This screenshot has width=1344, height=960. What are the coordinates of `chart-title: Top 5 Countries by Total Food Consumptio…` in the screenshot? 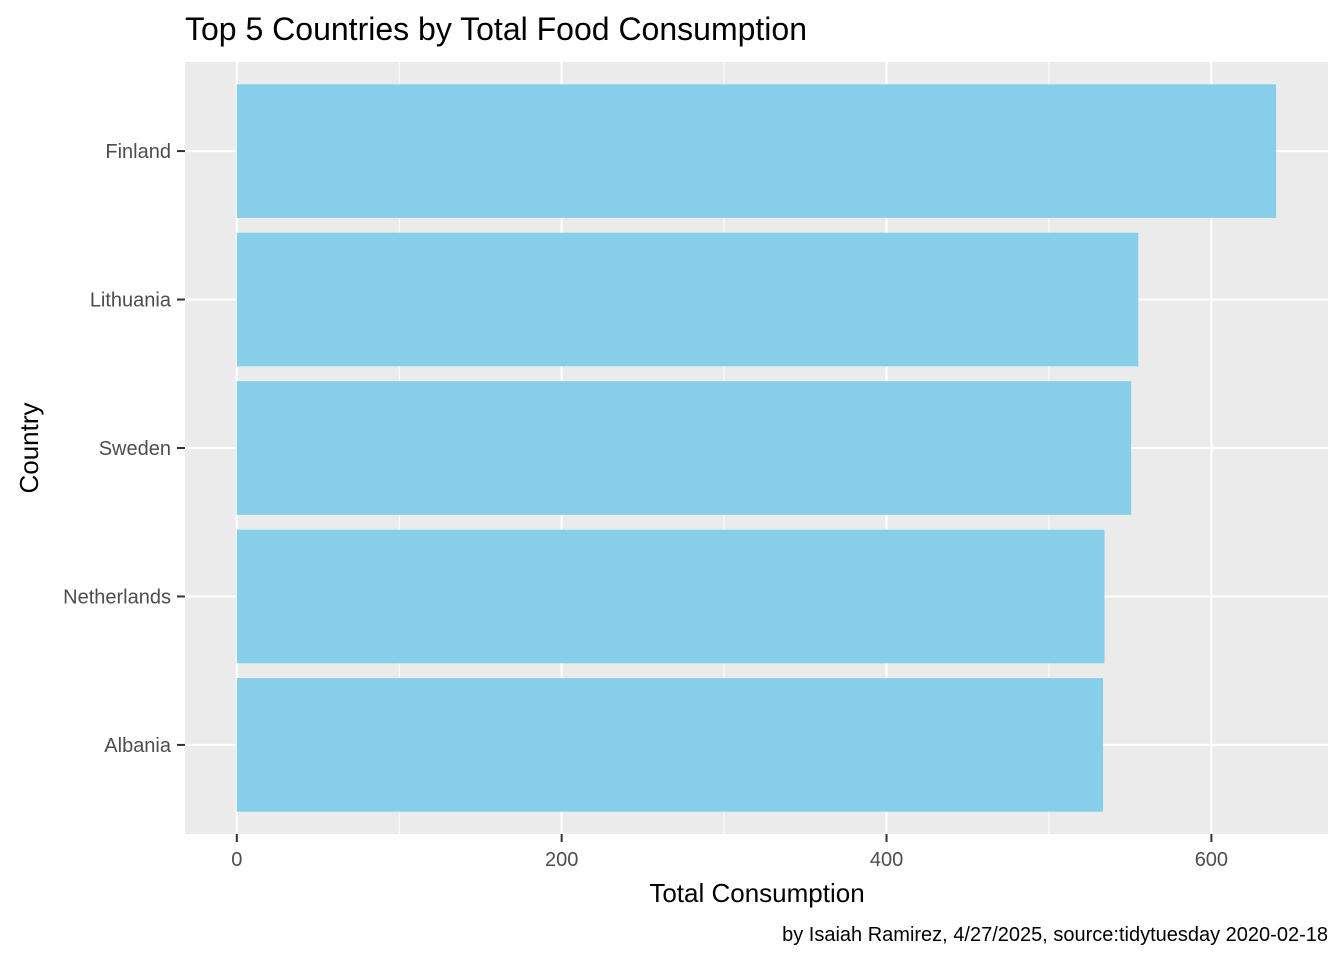 It's located at (496, 29).